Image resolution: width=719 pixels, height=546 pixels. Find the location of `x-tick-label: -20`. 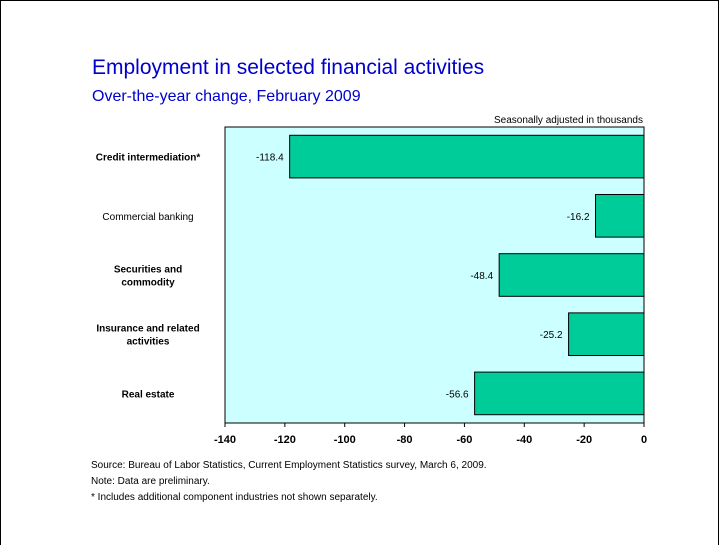

x-tick-label: -20 is located at coordinates (584, 440).